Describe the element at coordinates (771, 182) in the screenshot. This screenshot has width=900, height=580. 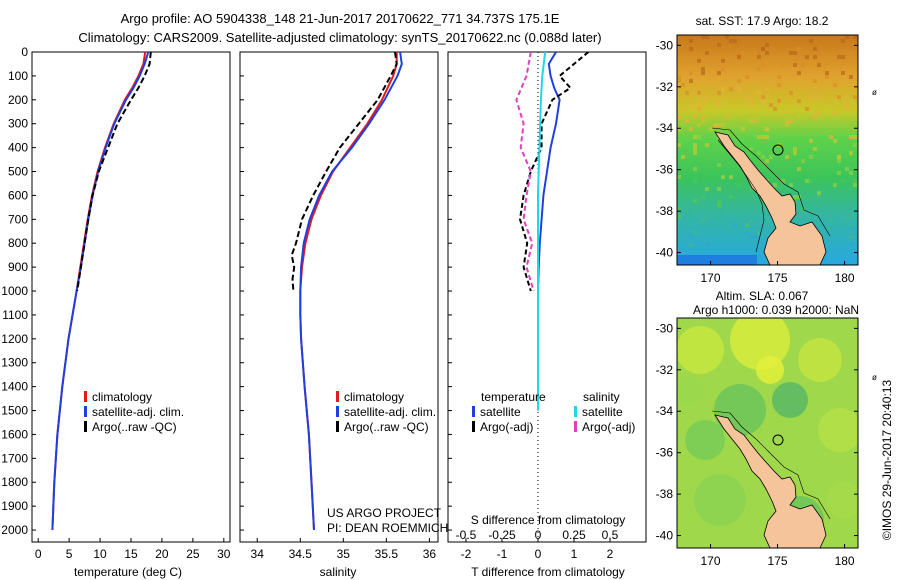
I see `shelf-contour` at that location.